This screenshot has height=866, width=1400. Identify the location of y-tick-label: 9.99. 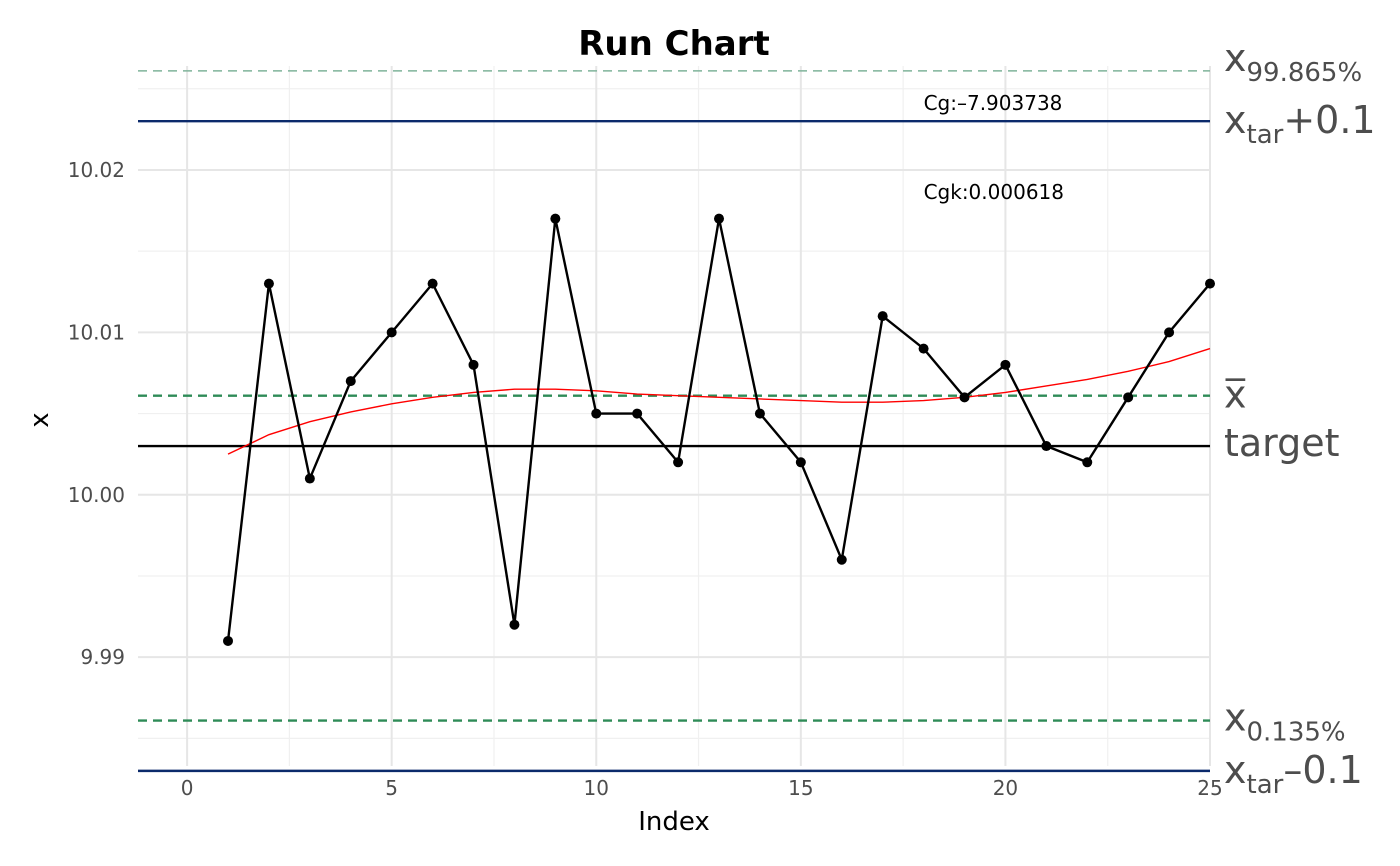
(102, 657).